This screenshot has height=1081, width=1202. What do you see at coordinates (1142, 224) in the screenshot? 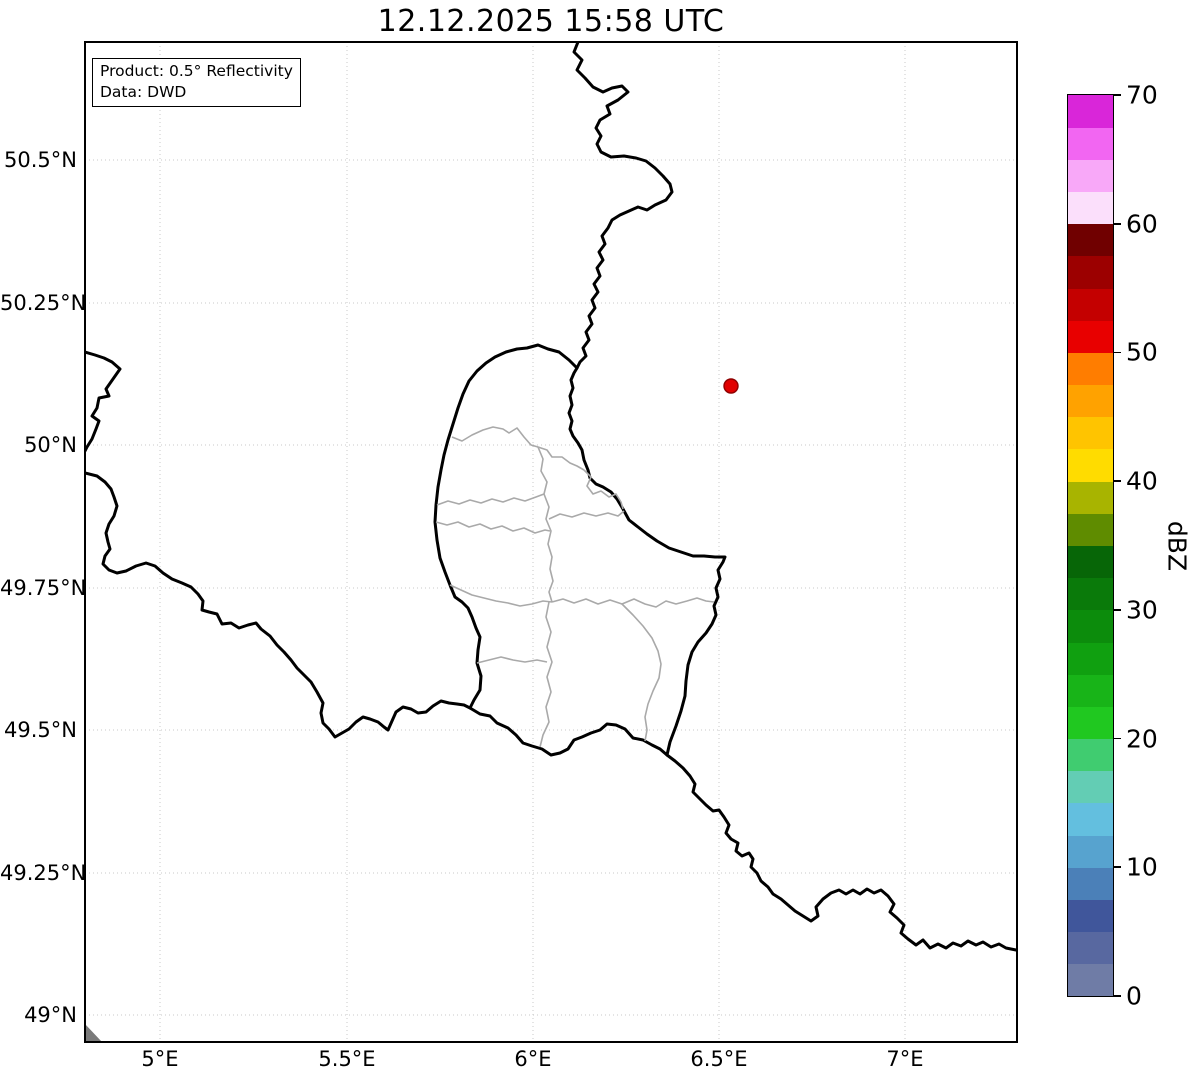
I see `colorbar-tick-label: 60` at bounding box center [1142, 224].